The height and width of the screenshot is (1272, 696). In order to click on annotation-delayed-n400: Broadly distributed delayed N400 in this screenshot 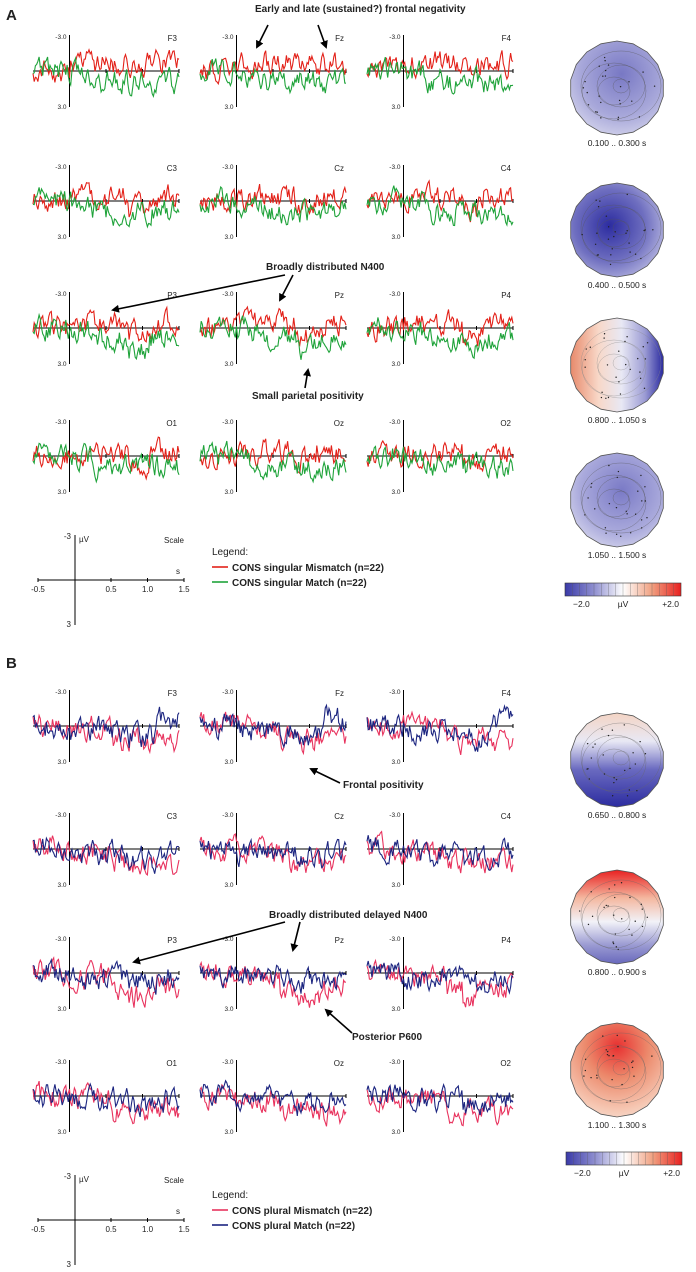, I will do `click(348, 915)`.